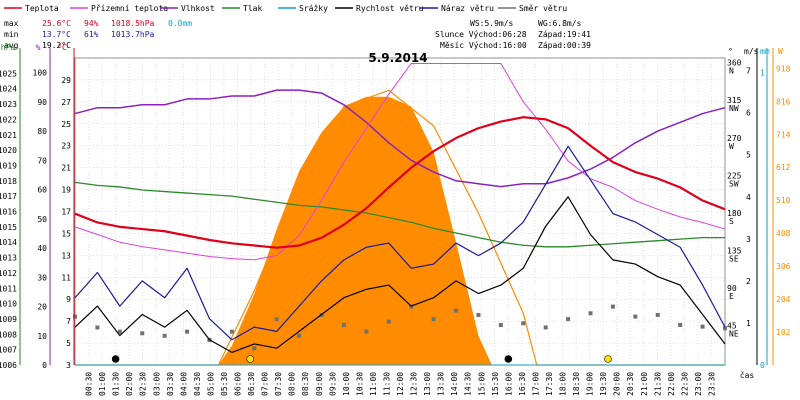 This screenshot has width=800, height=400. What do you see at coordinates (56, 34) in the screenshot?
I see `stat-min-temp: 13.7°C` at bounding box center [56, 34].